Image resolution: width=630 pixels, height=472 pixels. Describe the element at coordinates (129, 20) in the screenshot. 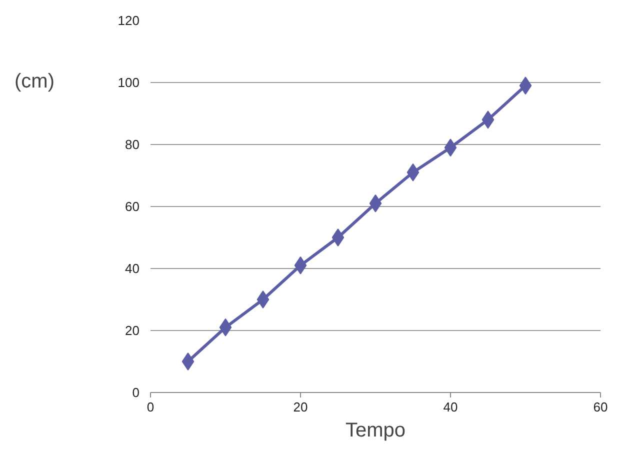

I see `y-tick-label: 120` at that location.